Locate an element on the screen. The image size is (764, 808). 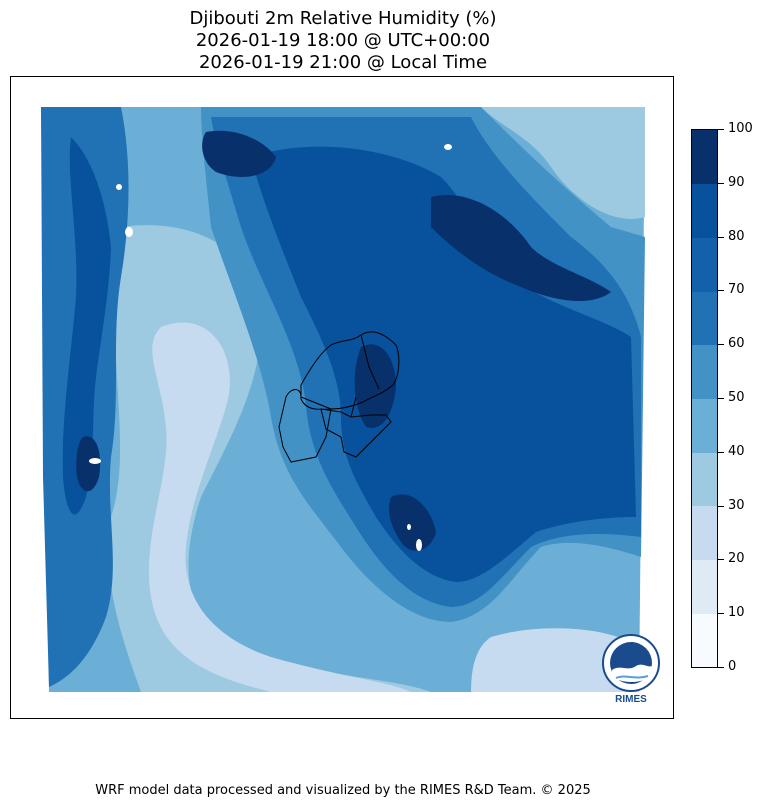
humidity-field-90-100-north is located at coordinates (239, 153).